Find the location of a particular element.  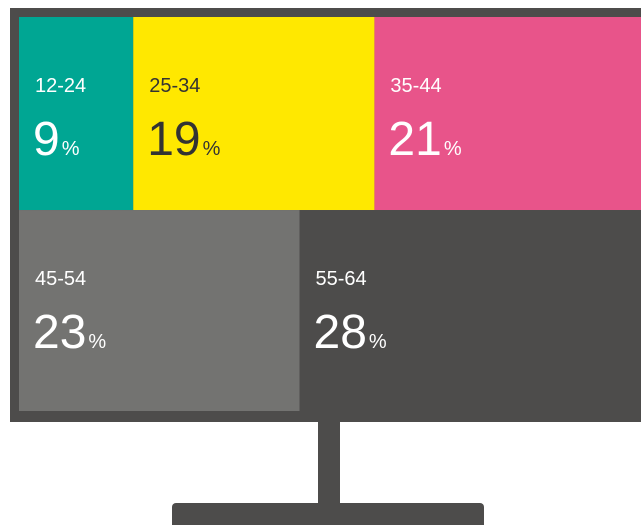

tile-value: 23% is located at coordinates (69, 332).